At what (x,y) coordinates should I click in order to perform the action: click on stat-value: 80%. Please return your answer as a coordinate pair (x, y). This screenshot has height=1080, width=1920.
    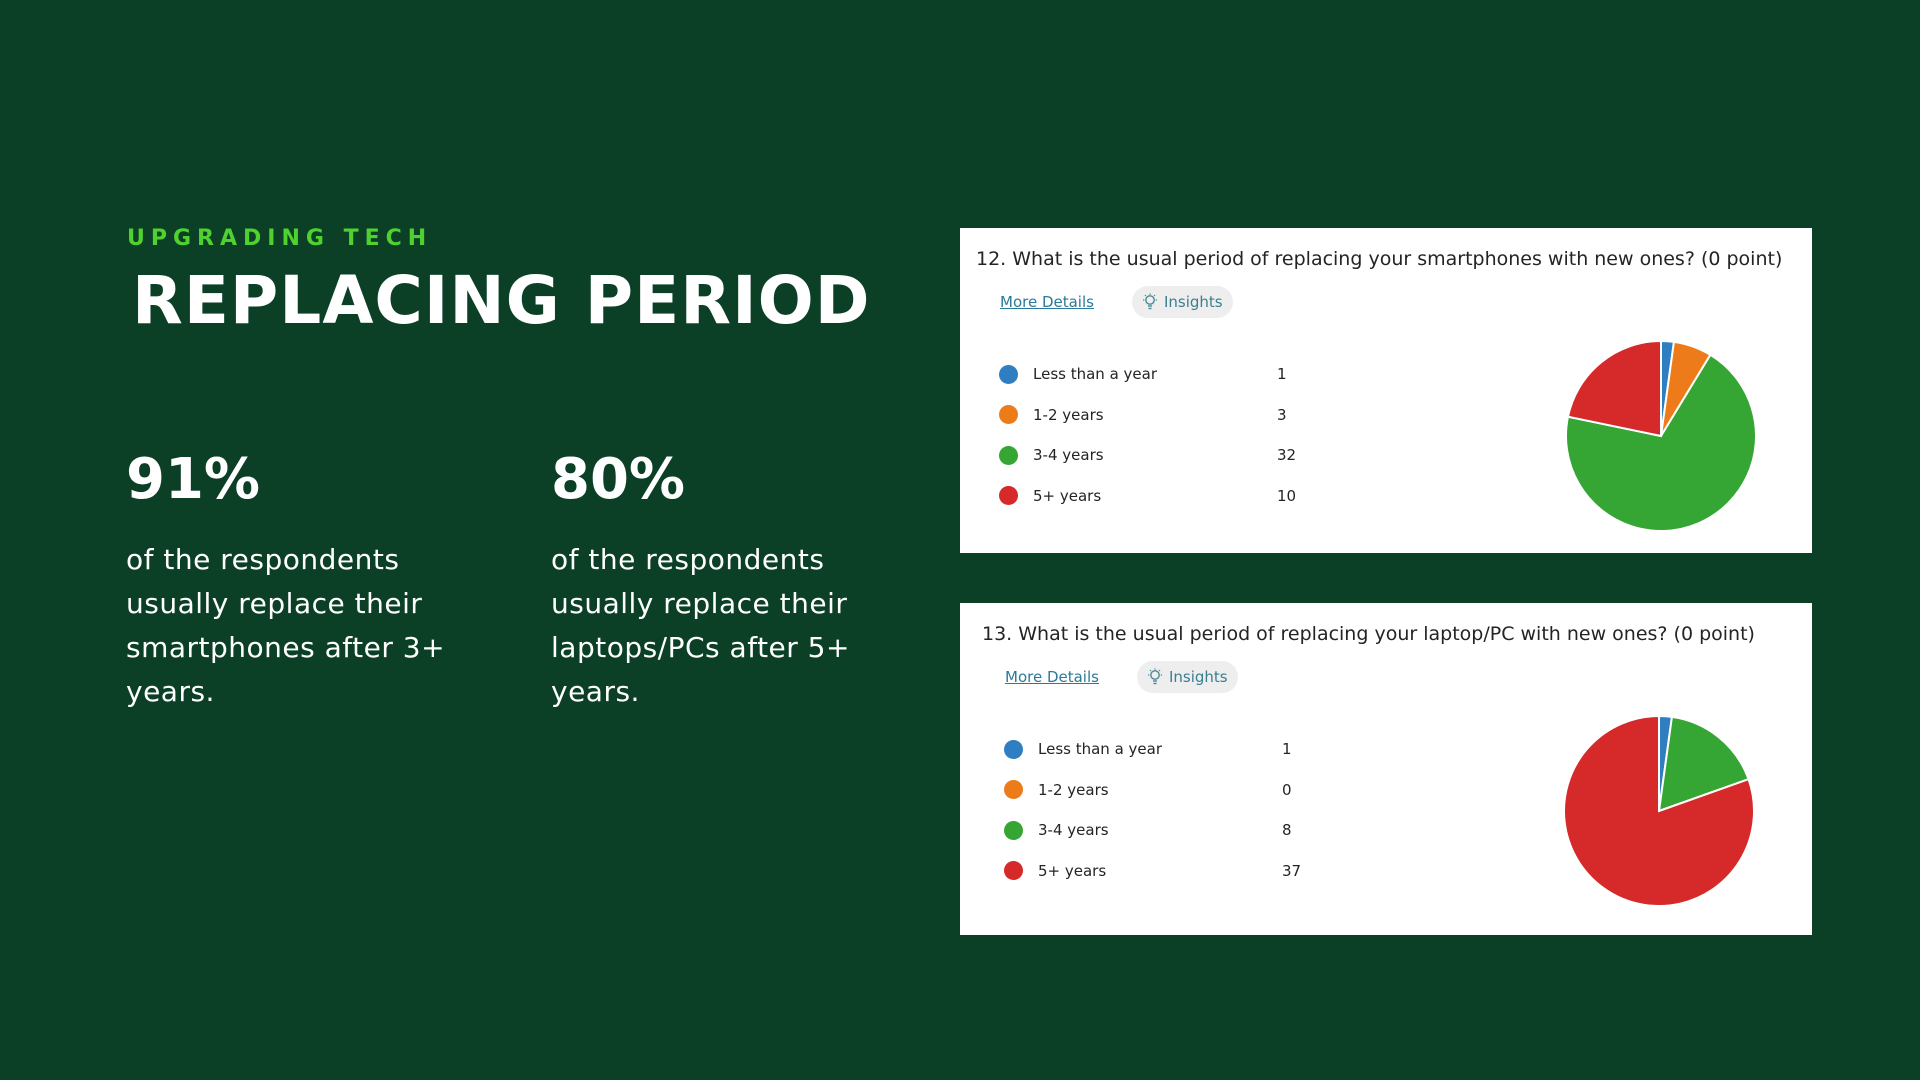
    Looking at the image, I should click on (618, 479).